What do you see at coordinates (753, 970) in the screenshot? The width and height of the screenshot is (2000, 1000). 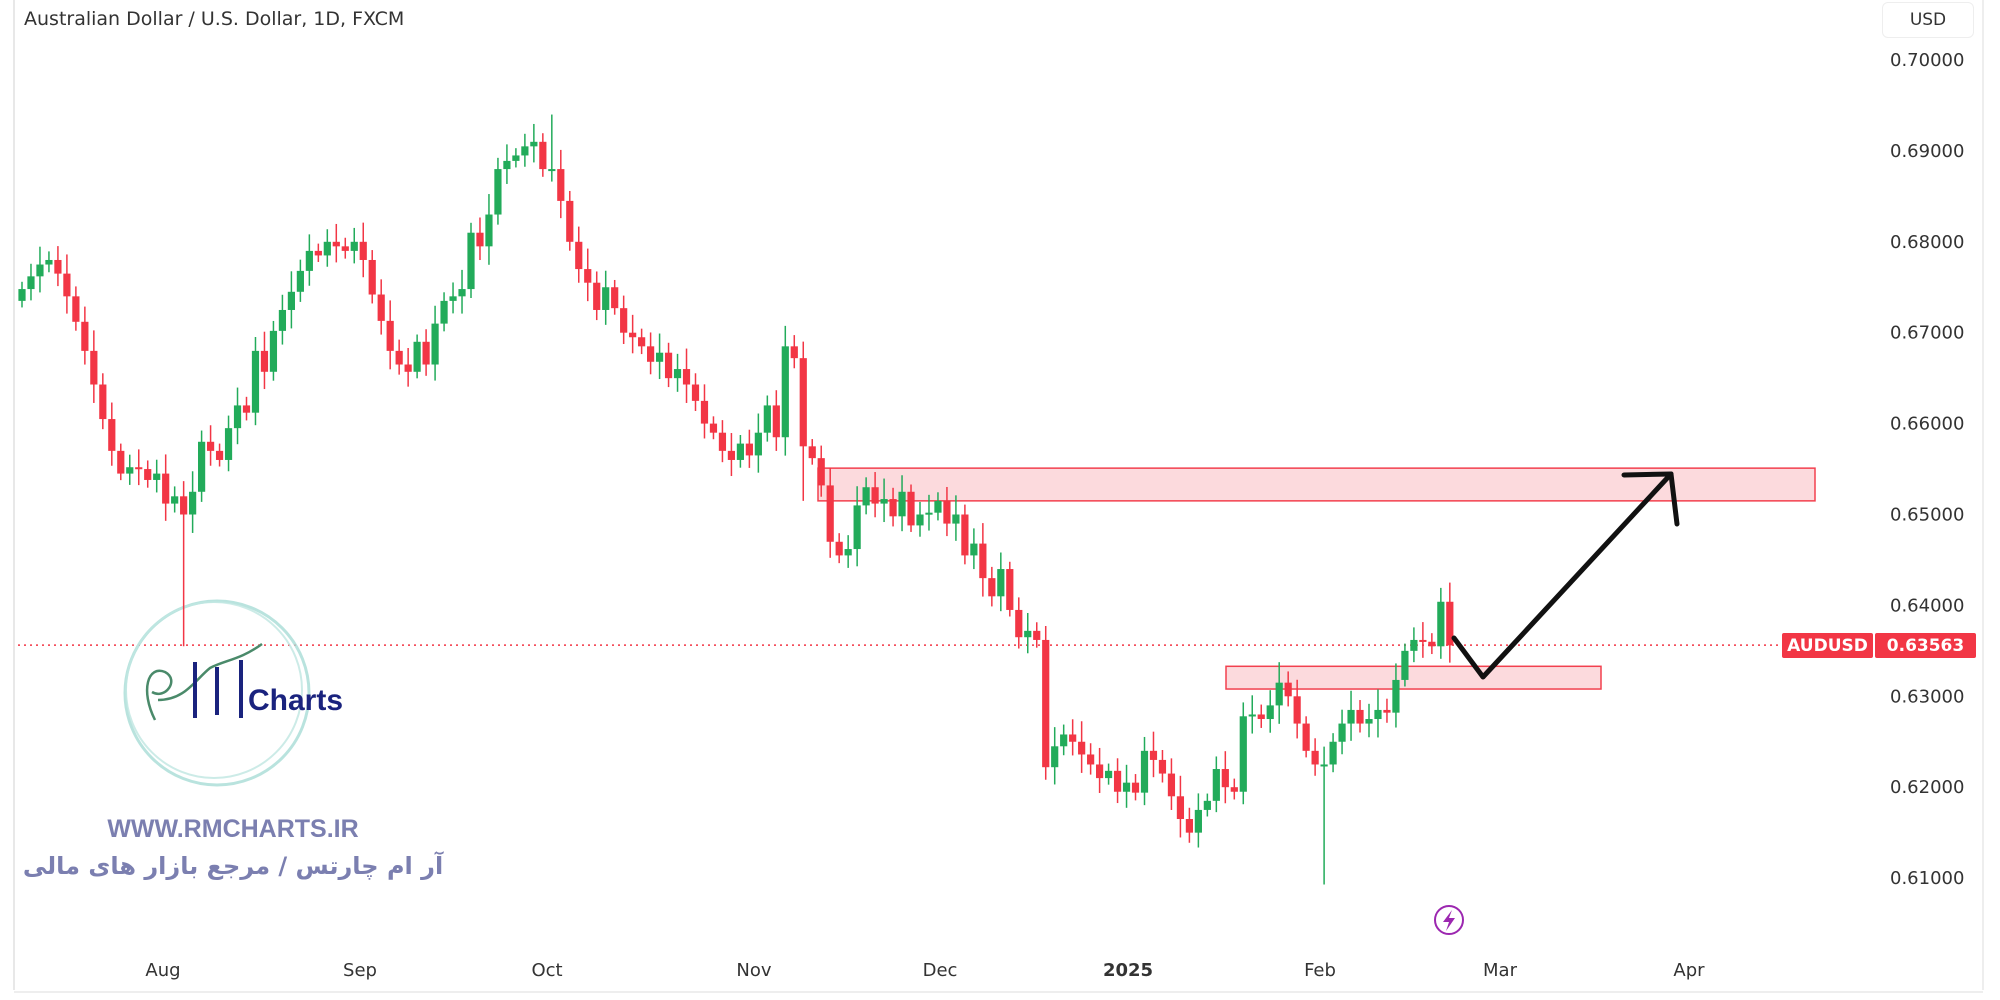 I see `time-tick-label: Nov` at bounding box center [753, 970].